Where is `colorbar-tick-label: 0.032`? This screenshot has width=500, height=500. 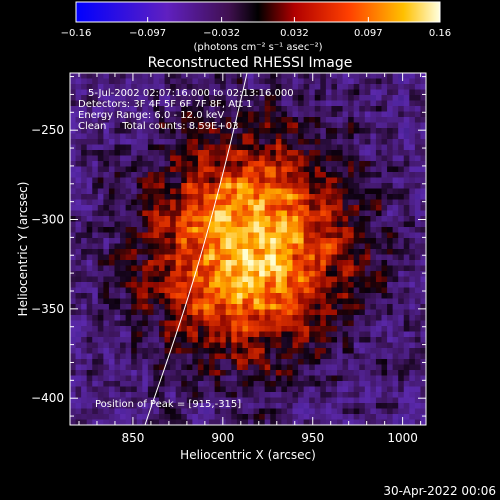
colorbar-tick-label: 0.032 is located at coordinates (294, 33).